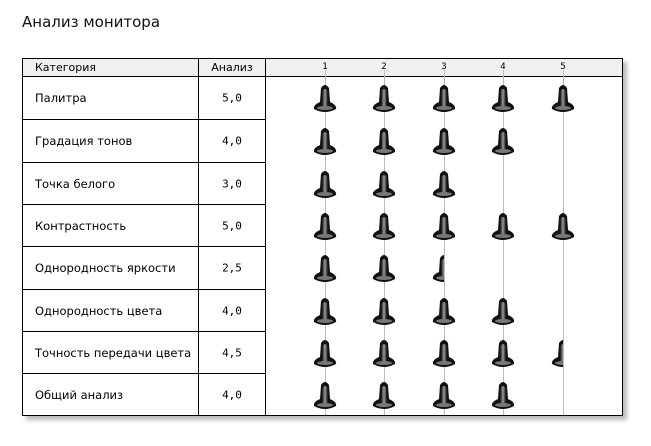 The width and height of the screenshot is (651, 446). Describe the element at coordinates (111, 68) in the screenshot. I see `header-category: Категория` at that location.